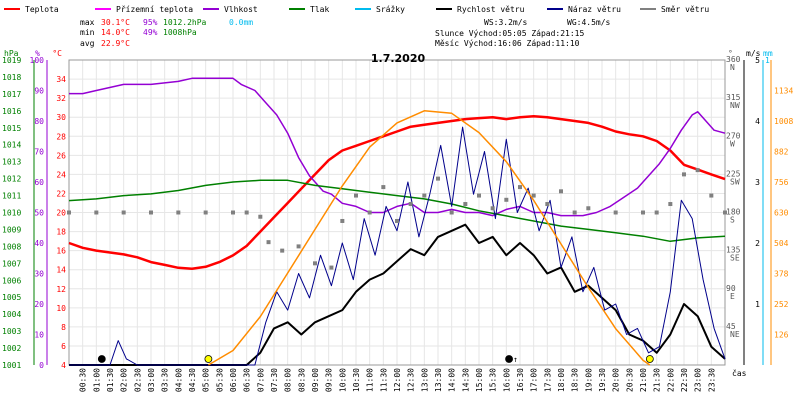  Describe the element at coordinates (165, 380) in the screenshot. I see `x-tick-label: 03:30` at that location.